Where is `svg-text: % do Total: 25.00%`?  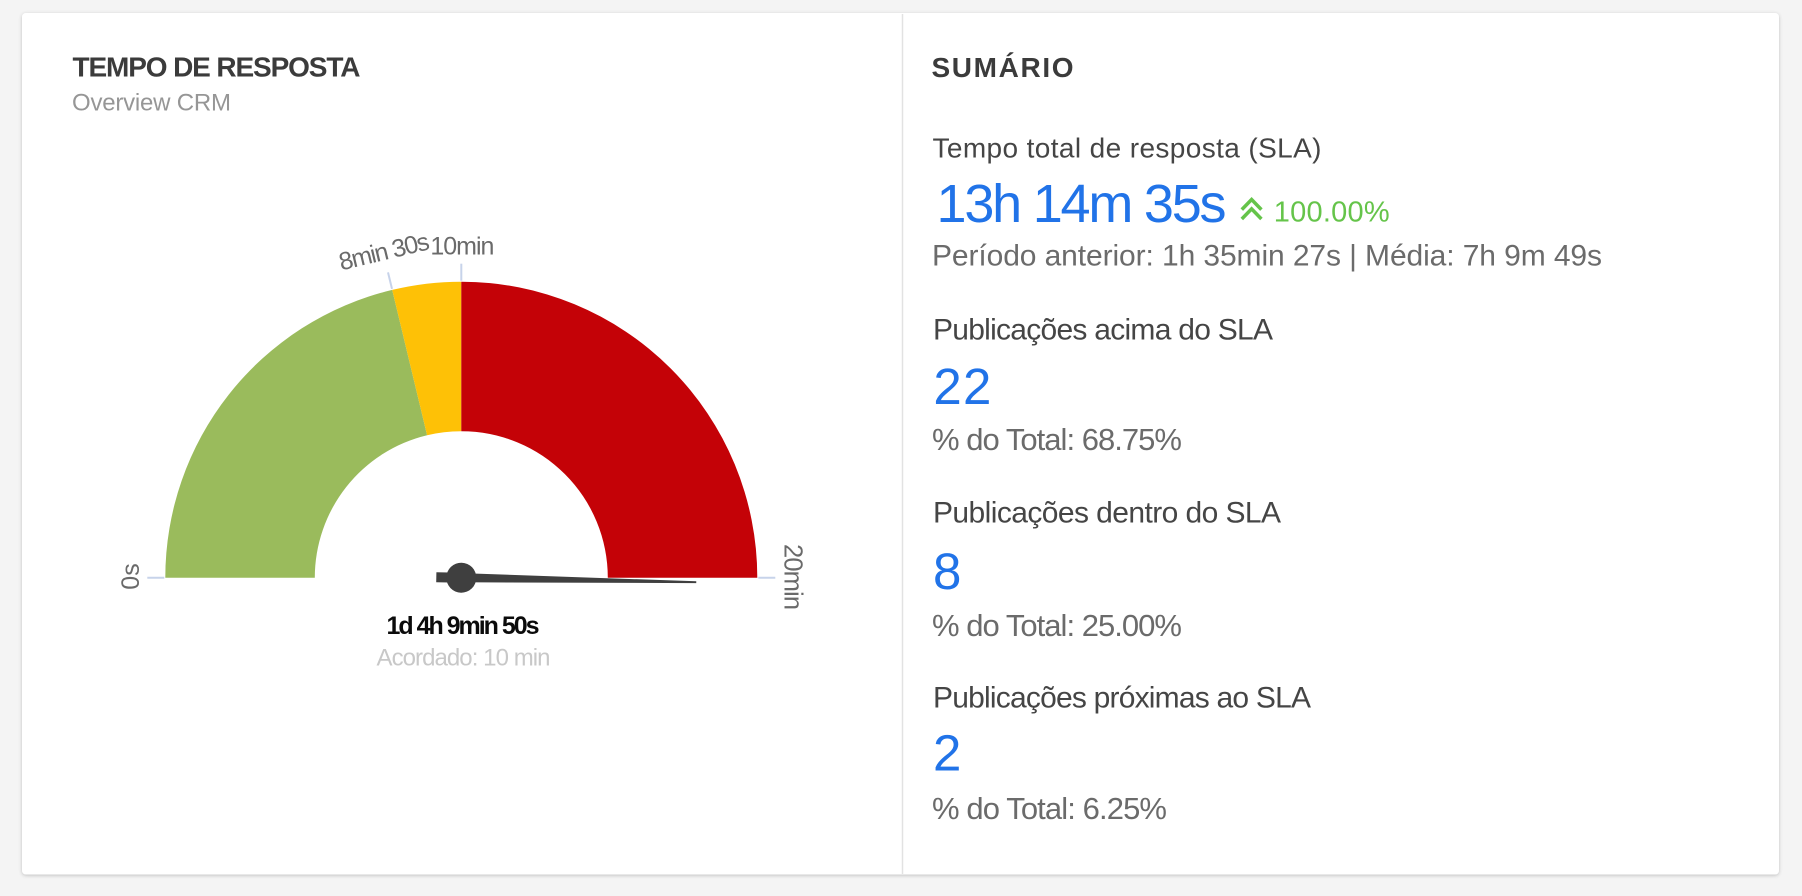
svg-text: % do Total: 25.00% is located at coordinates (1057, 625).